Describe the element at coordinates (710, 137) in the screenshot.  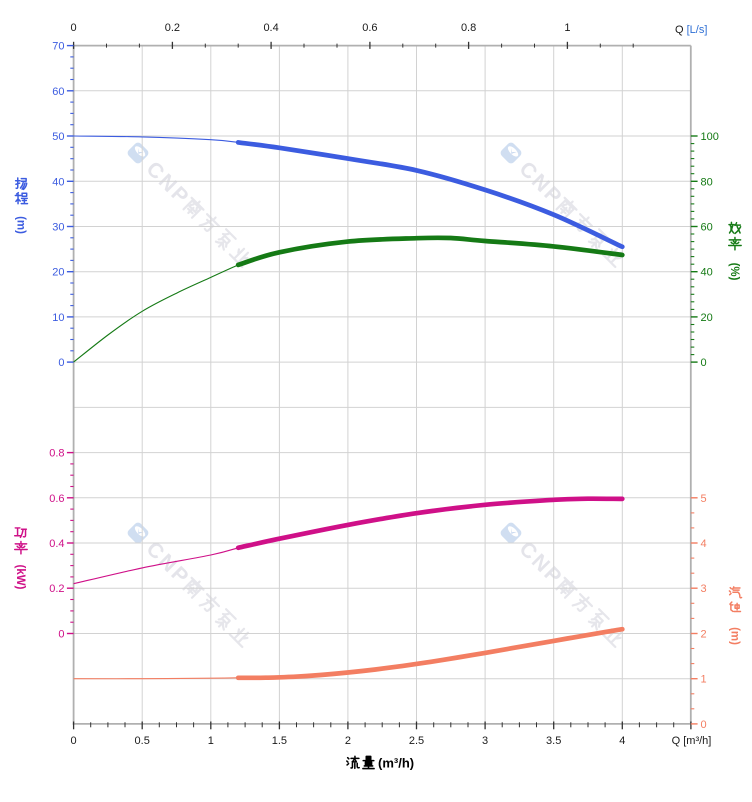
I see `svg-text: 100` at that location.